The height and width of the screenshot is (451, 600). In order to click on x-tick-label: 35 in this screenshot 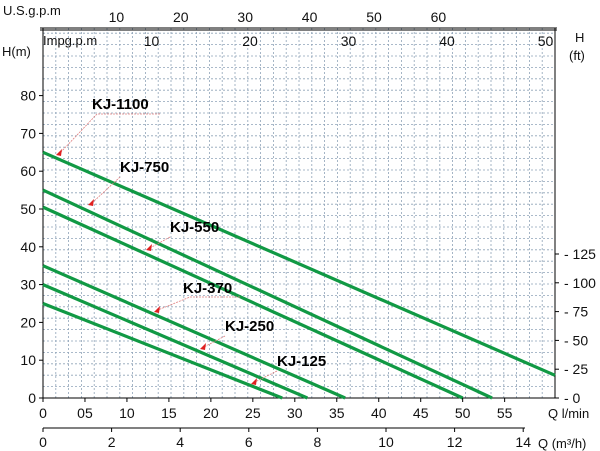, I will do `click(337, 413)`.